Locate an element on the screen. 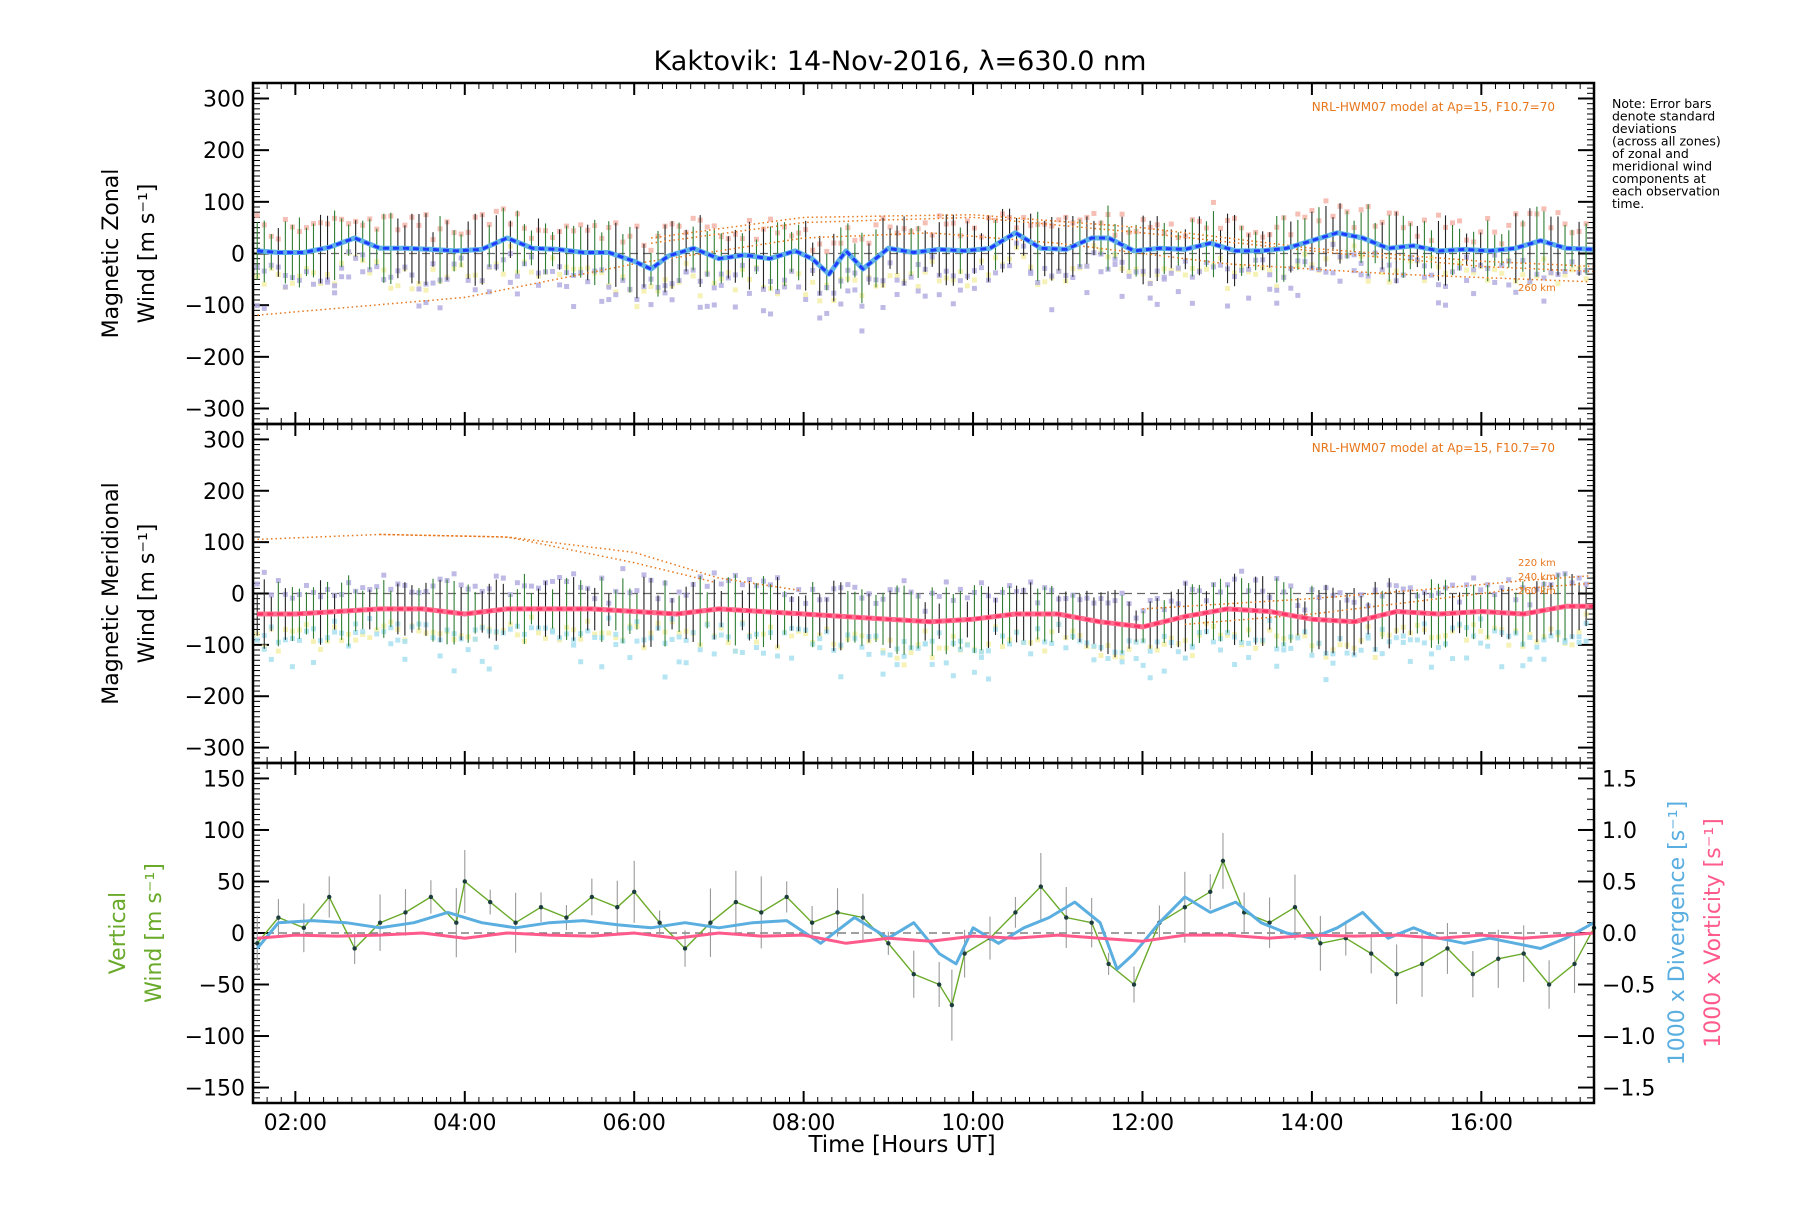  model-altitude-label: 260 km is located at coordinates (1537, 288).